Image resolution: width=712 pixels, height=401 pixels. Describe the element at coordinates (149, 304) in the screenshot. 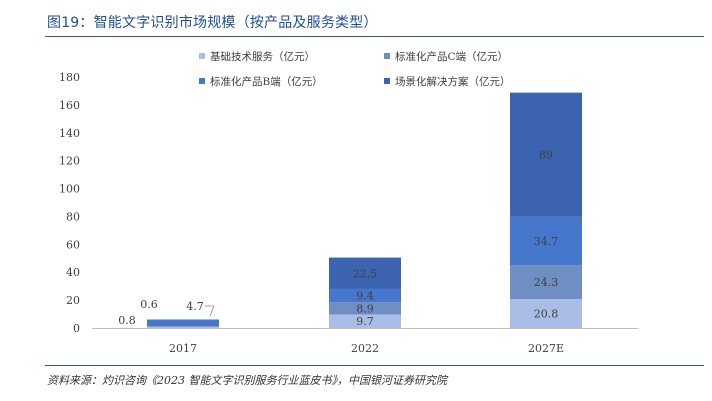

I see `data-label: 0.6` at that location.